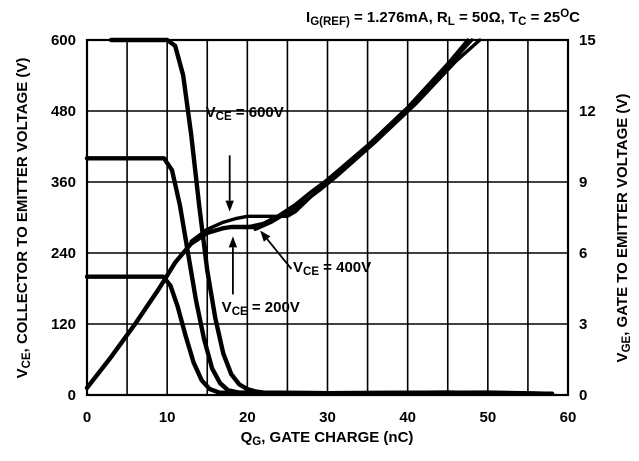  I want to click on x-tick-label: 0, so click(87, 417).